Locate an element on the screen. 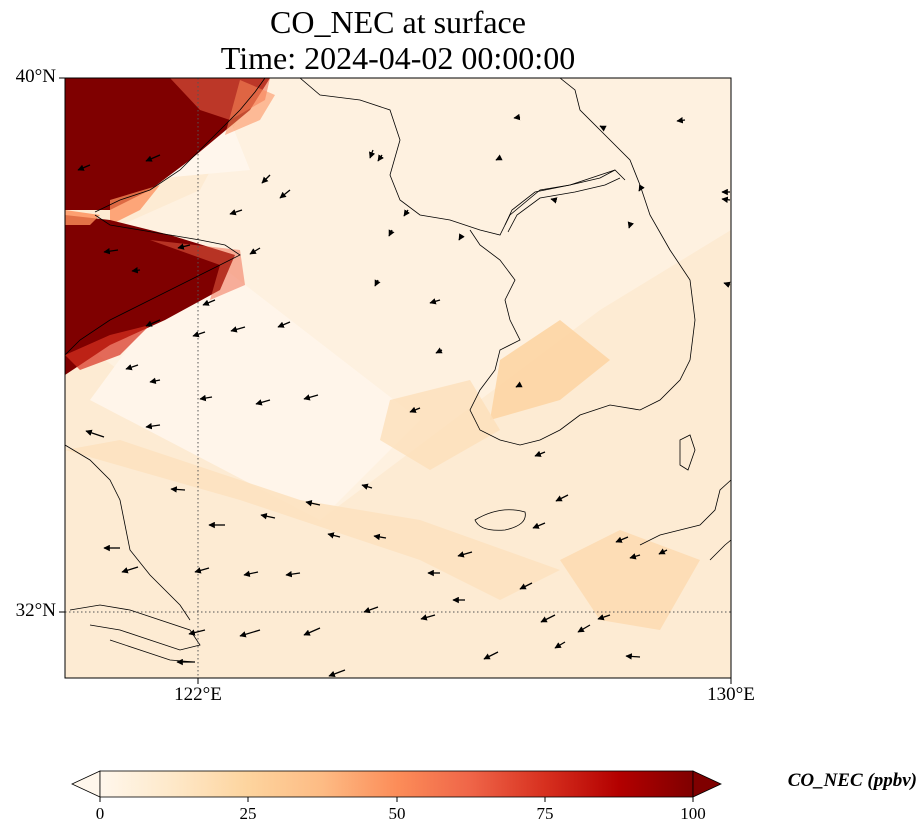  colorbar-tick-50: 50 is located at coordinates (397, 813).